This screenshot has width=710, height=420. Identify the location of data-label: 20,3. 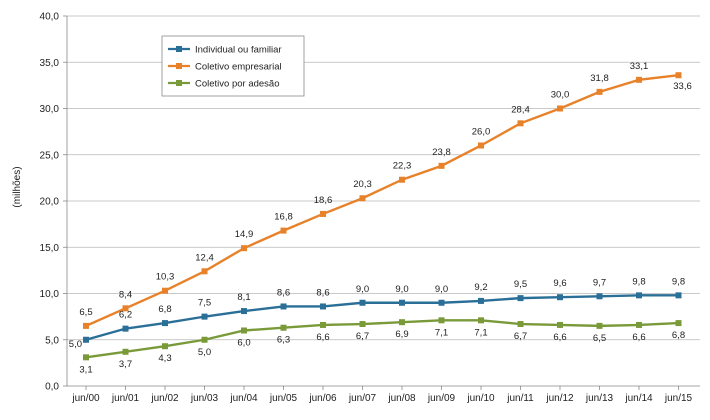
(362, 184).